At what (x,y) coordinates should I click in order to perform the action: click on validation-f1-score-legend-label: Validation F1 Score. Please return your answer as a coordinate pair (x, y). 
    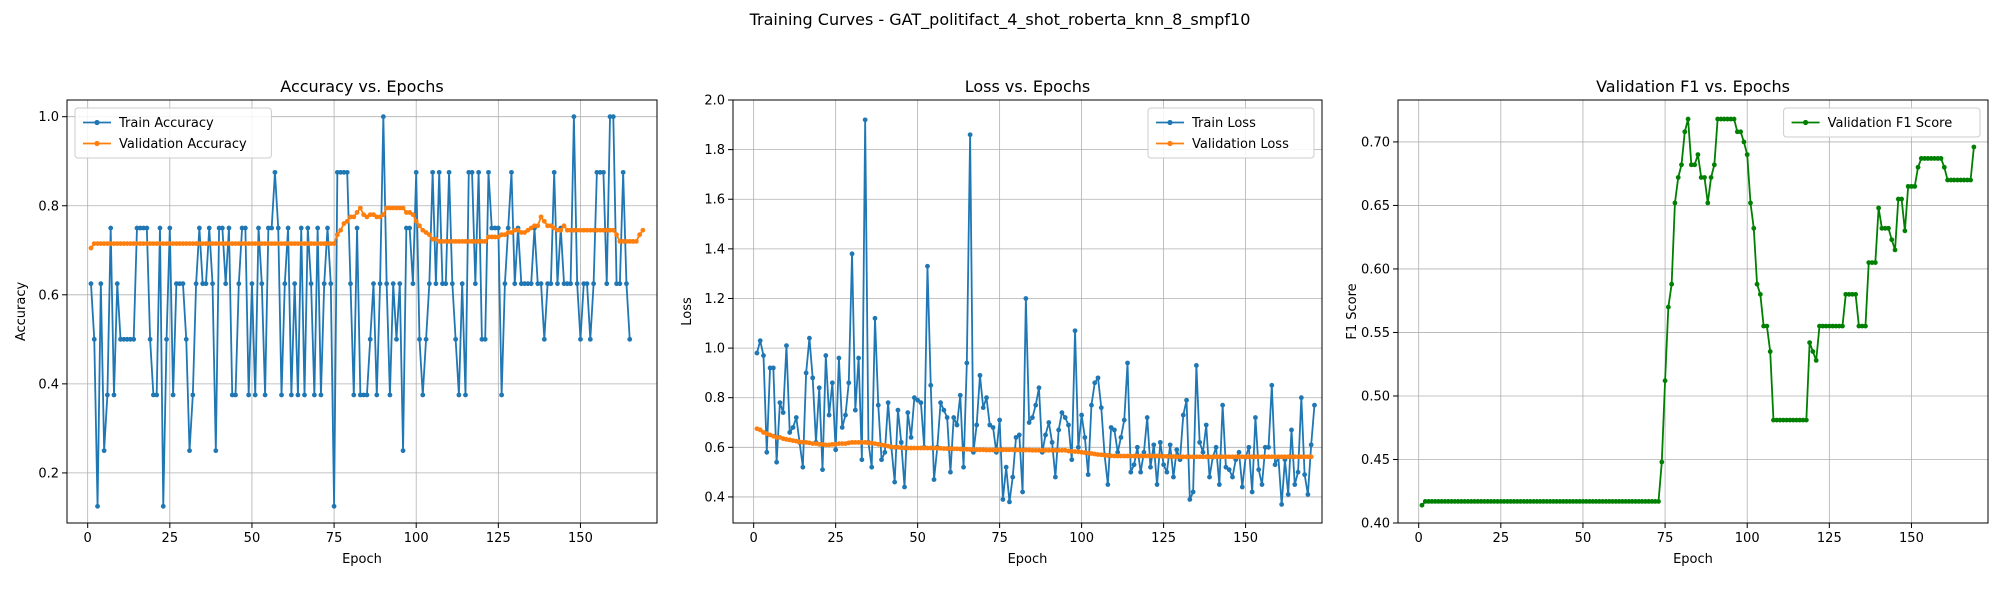
    Looking at the image, I should click on (1890, 123).